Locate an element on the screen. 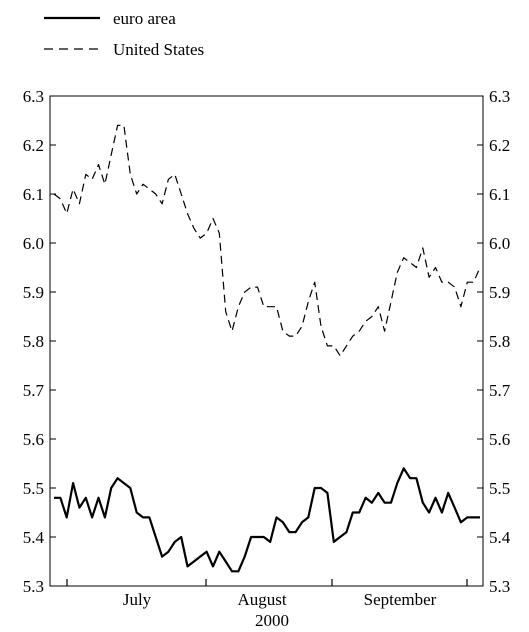  y-tick-label-left: 6.3 is located at coordinates (33, 96).